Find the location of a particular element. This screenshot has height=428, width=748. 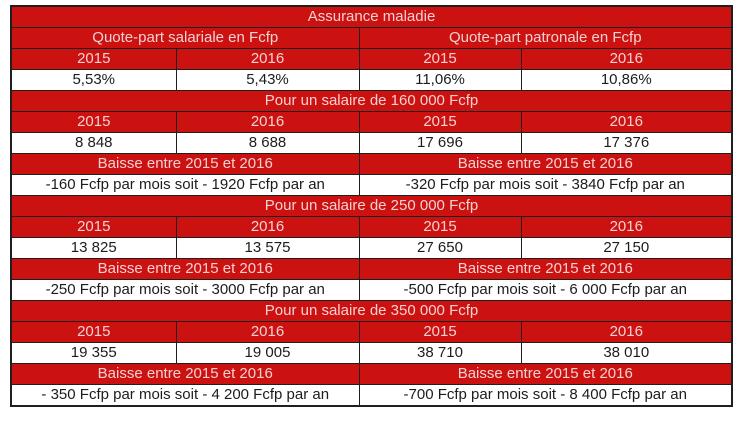

table-title: Assurance maladie is located at coordinates (371, 16).